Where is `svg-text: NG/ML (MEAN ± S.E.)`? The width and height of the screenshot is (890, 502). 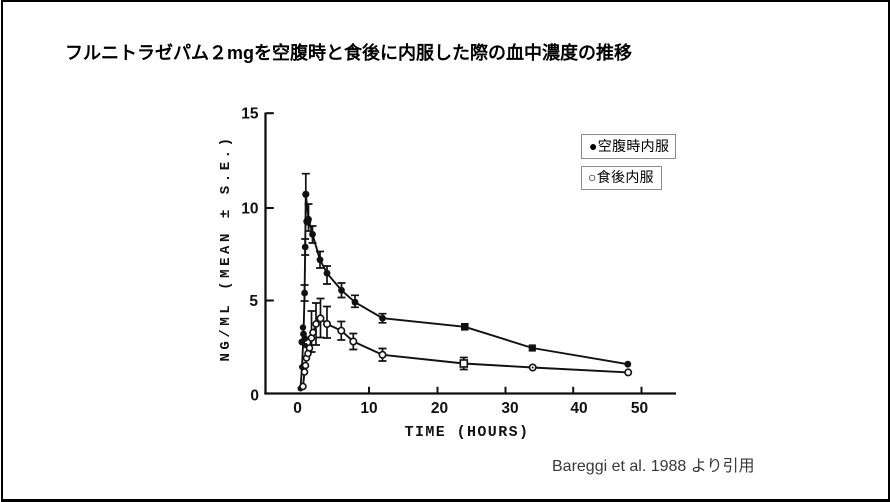
svg-text: NG/ML (MEAN ± S.E.) is located at coordinates (226, 247).